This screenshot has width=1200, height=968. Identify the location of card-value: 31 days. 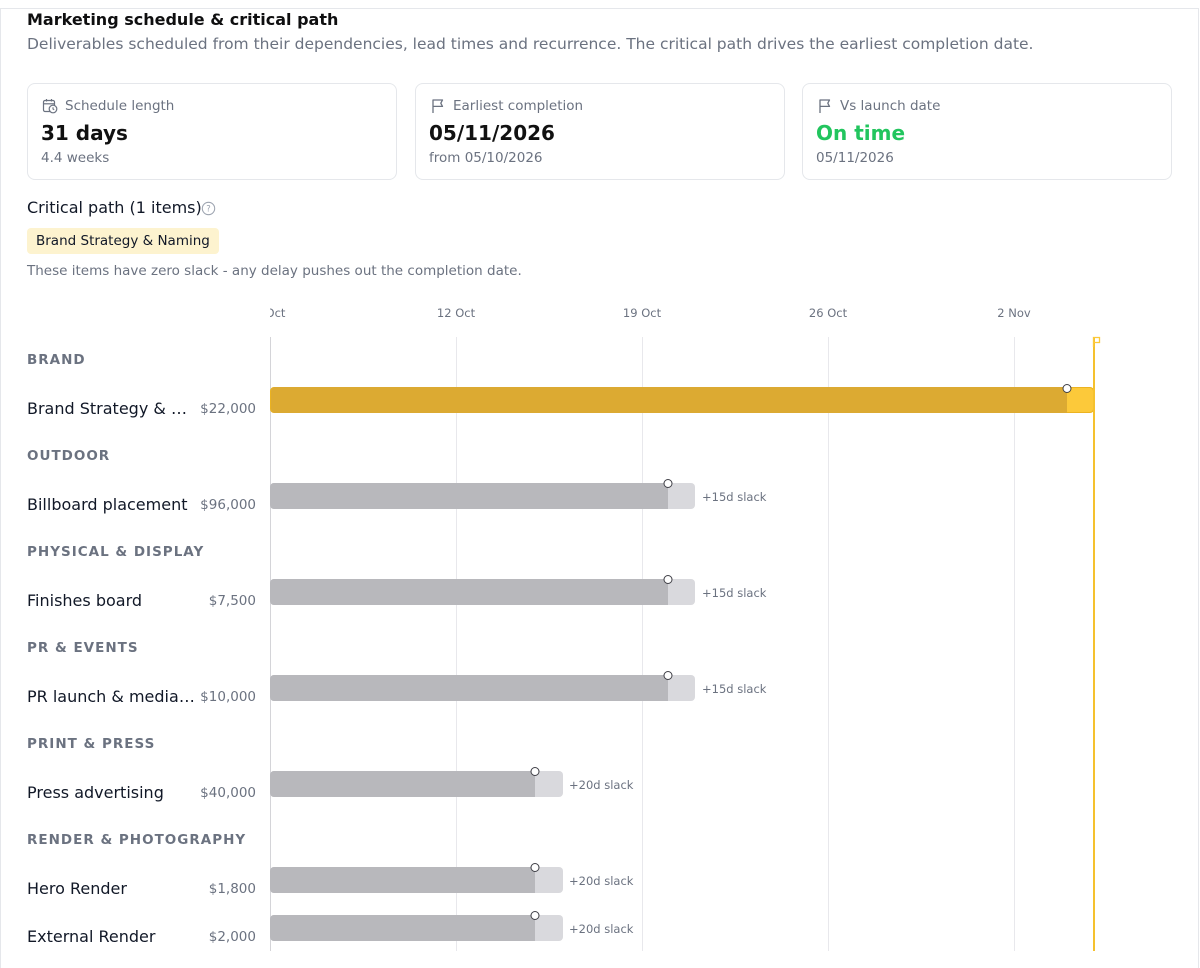
(84, 133).